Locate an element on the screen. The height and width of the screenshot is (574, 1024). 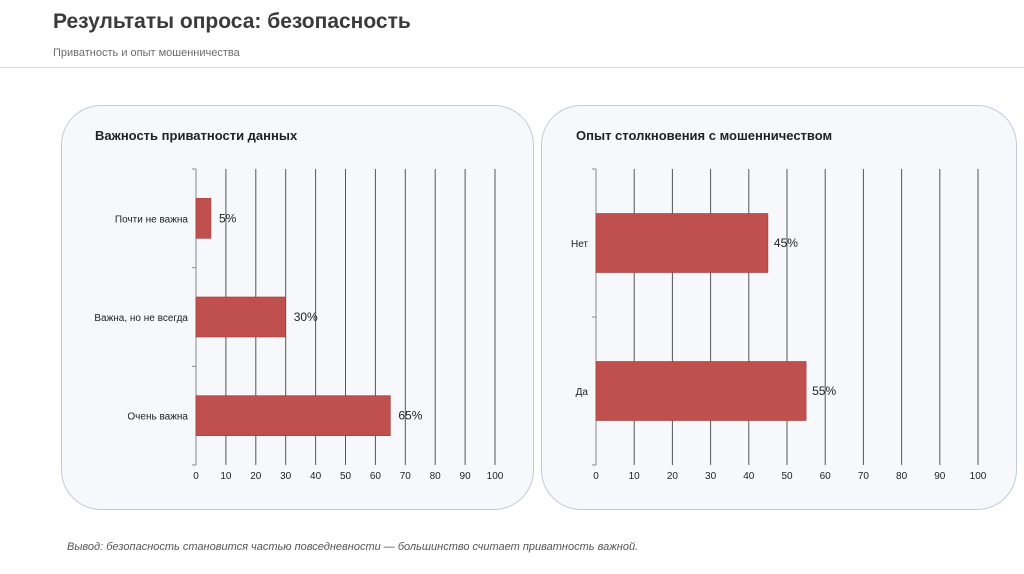
data-label: 45% is located at coordinates (786, 243).